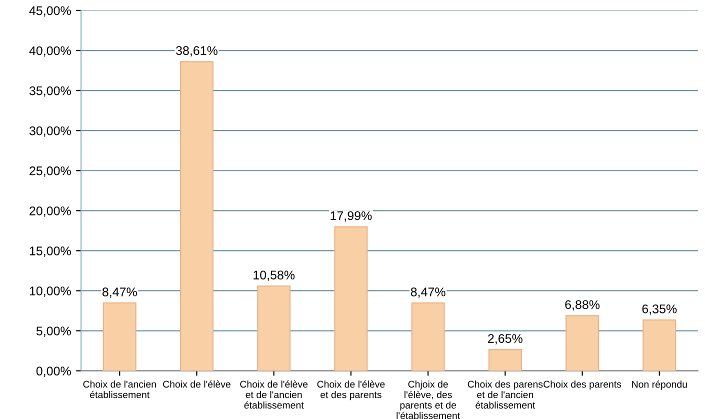  Describe the element at coordinates (351, 216) in the screenshot. I see `data-label: 17,99%` at that location.